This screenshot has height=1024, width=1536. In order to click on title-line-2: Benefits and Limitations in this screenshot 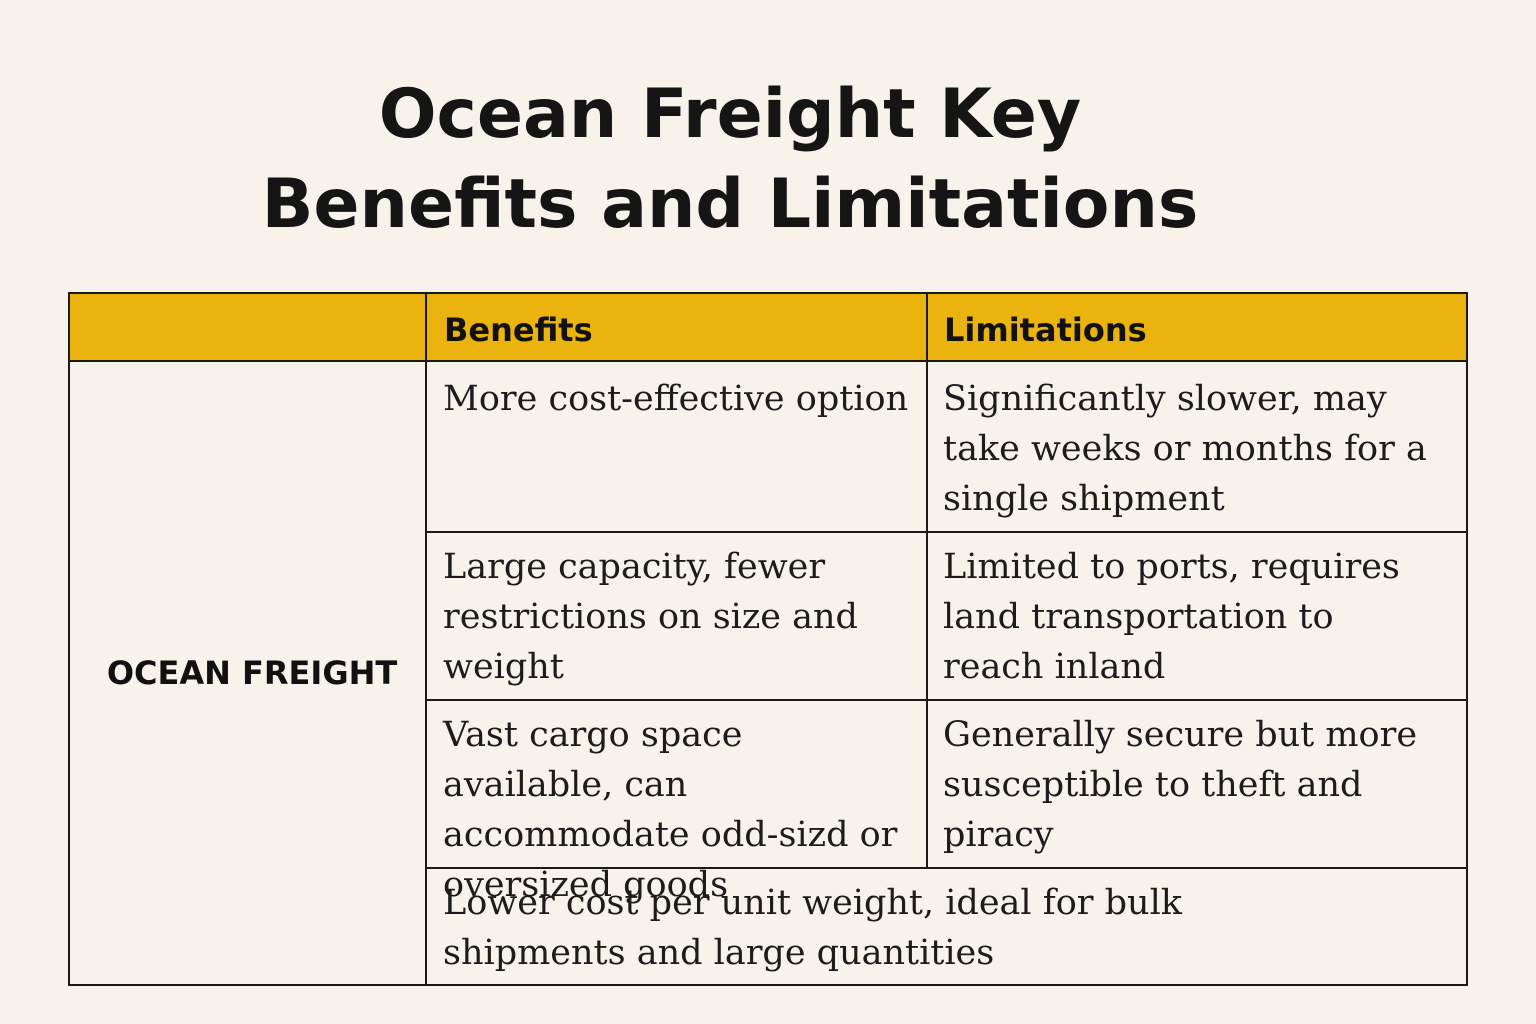, I will do `click(730, 204)`.